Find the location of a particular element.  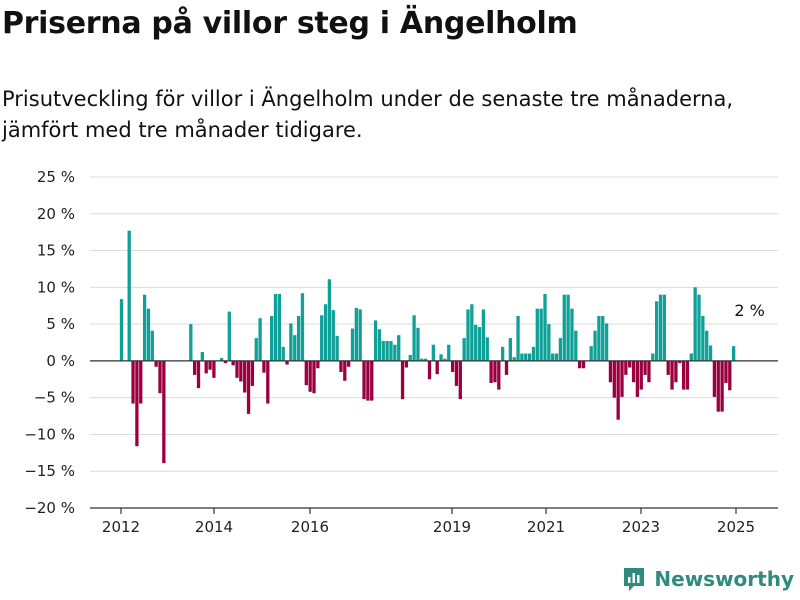

chart-title: Priserna på villor steg i Ängelholm is located at coordinates (290, 23).